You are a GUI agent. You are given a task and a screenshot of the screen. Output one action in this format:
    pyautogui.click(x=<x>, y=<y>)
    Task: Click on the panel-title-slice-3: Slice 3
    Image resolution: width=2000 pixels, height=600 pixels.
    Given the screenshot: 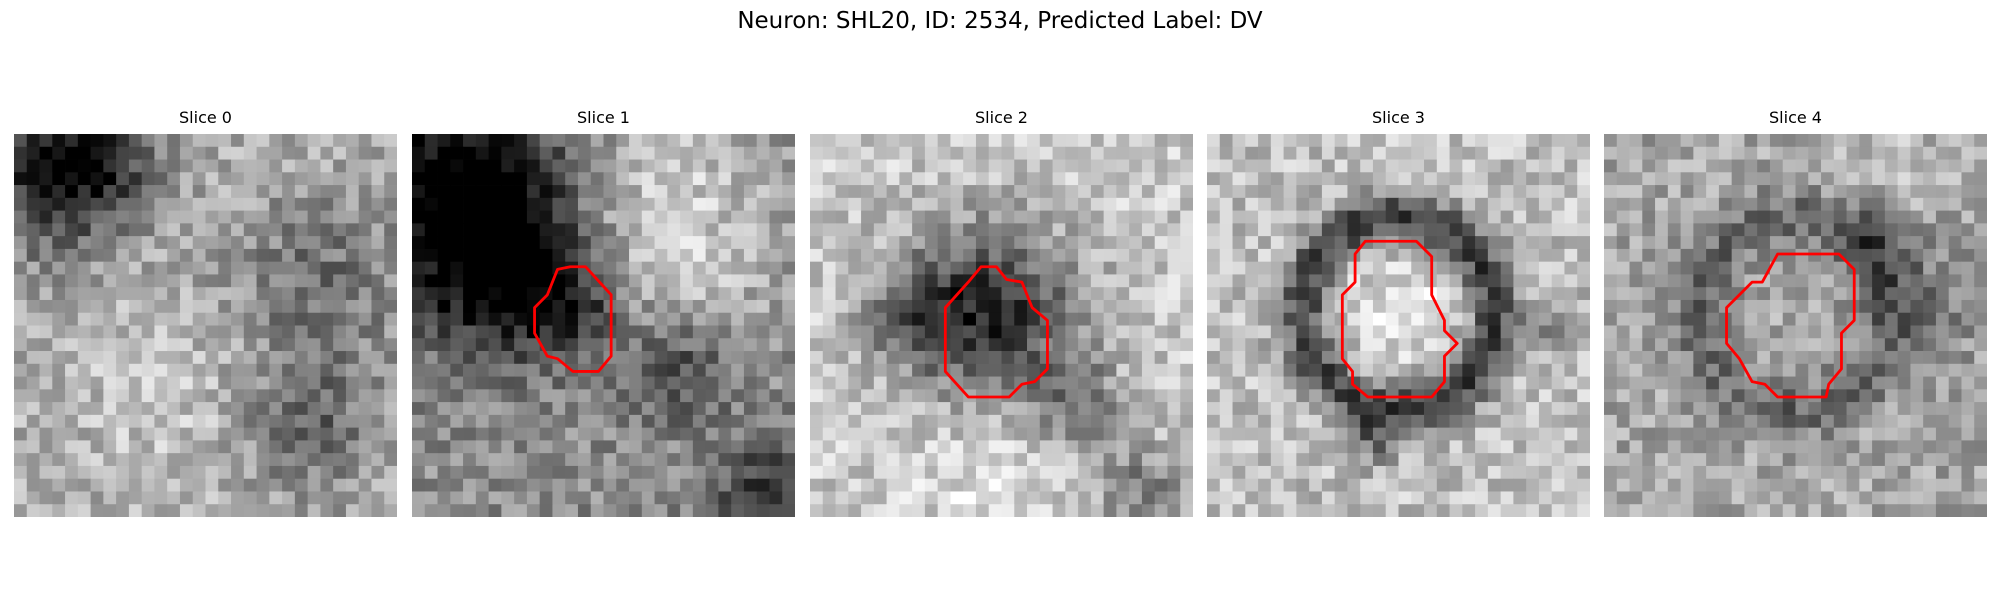 What is the action you would take?
    pyautogui.click(x=1398, y=117)
    